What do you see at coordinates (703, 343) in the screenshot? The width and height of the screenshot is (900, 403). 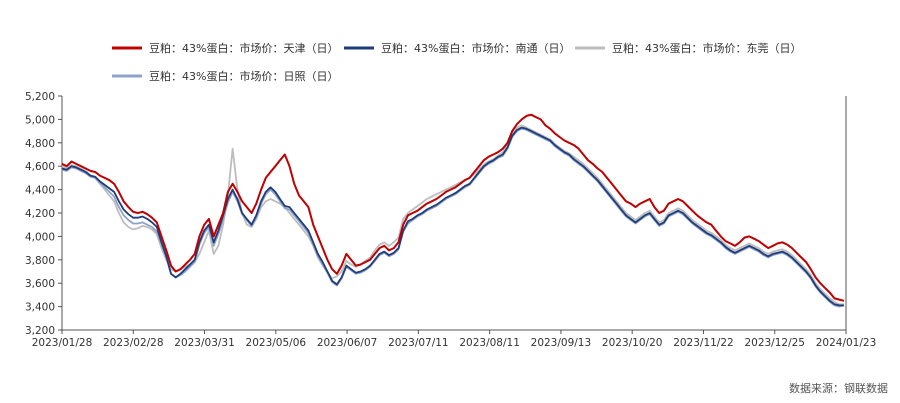 I see `x-tick-label: 2023/11/22` at bounding box center [703, 343].